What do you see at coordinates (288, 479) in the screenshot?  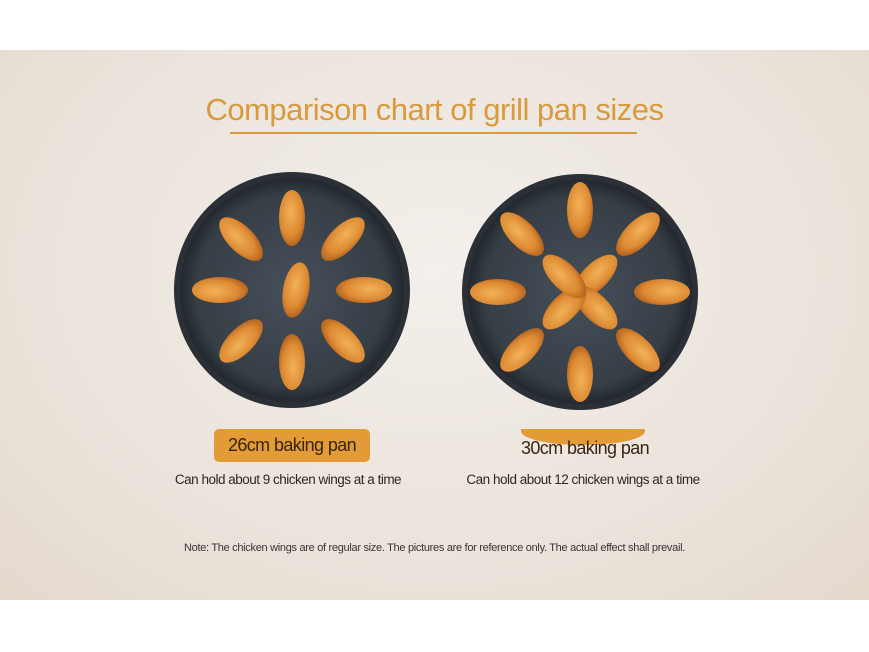 I see `pan-26cm-capacity: Can hold about 9 chicken wings at a time` at bounding box center [288, 479].